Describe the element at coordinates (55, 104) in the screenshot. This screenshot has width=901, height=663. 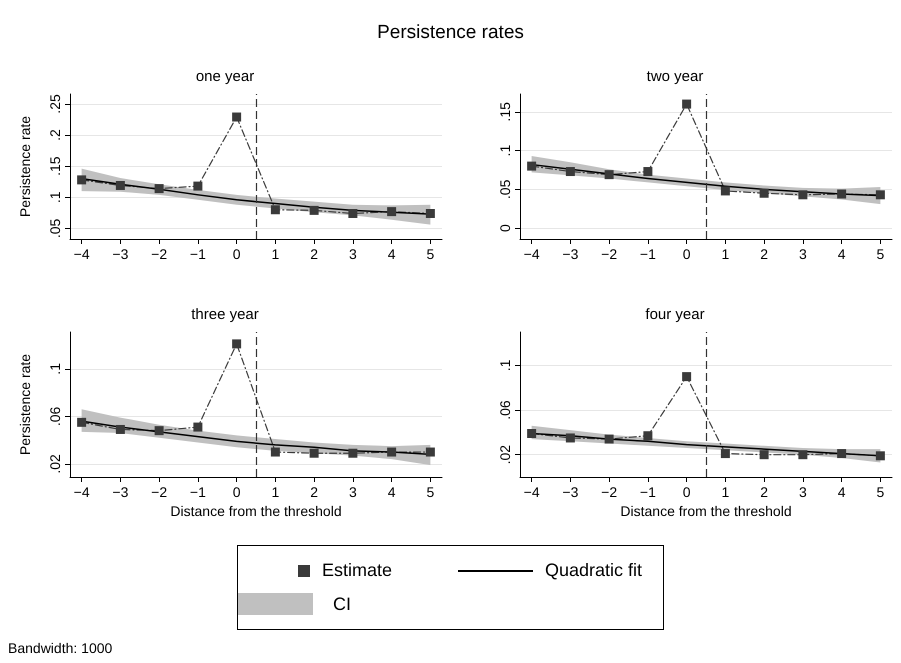
I see `y-tick-label: .25` at that location.